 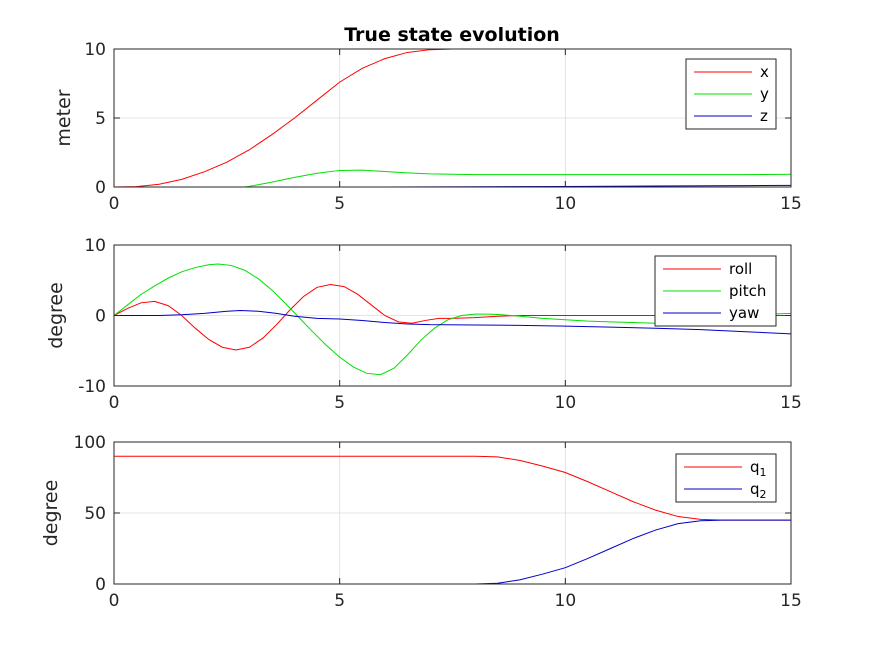 What do you see at coordinates (64, 117) in the screenshot?
I see `y-axis-label: meter` at bounding box center [64, 117].